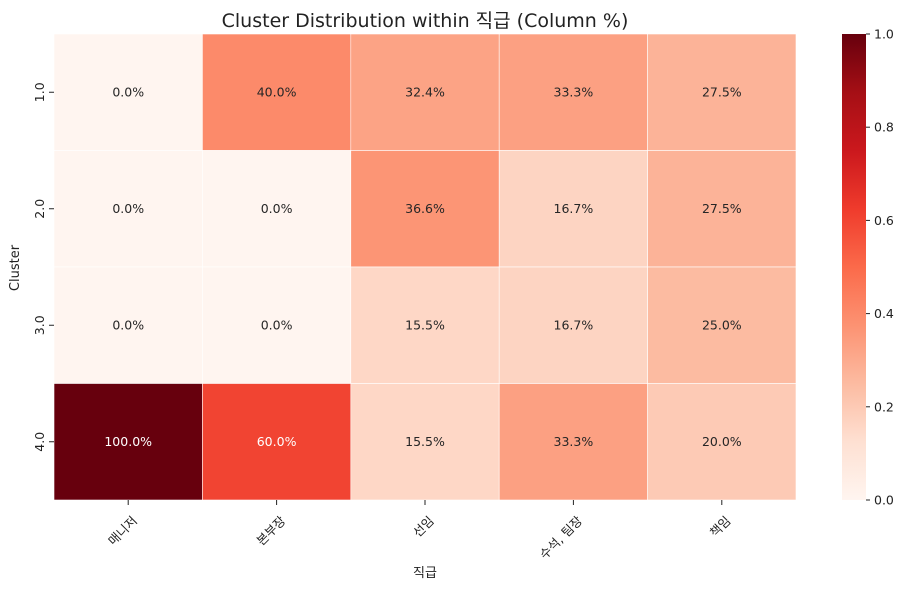 The width and height of the screenshot is (904, 590). Describe the element at coordinates (880, 267) in the screenshot. I see `colorbar-ticks: 0.0 0.2 0.4 0.6 0.8 1.0` at that location.